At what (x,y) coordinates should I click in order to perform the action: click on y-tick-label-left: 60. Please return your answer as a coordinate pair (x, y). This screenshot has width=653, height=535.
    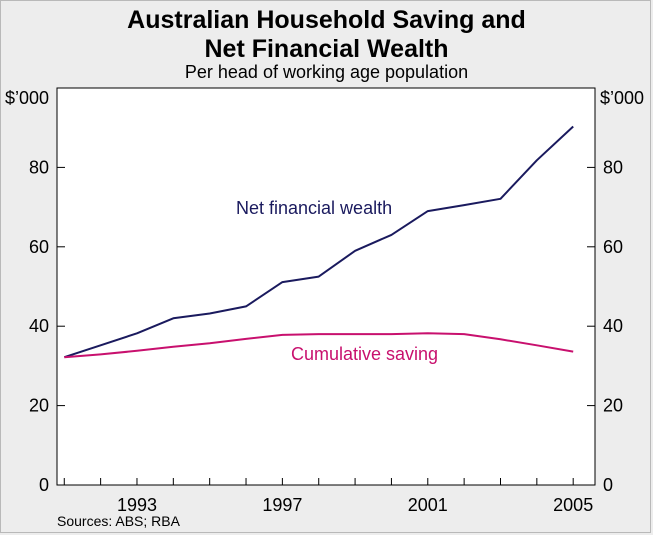
    Looking at the image, I should click on (39, 247).